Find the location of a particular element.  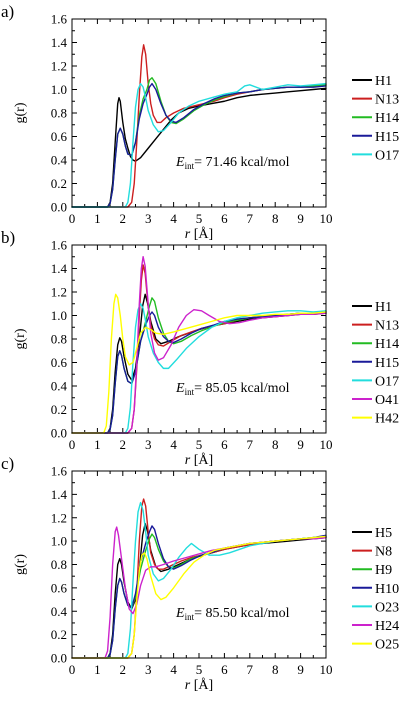

y-tick-label: 1.2 is located at coordinates (59, 517).